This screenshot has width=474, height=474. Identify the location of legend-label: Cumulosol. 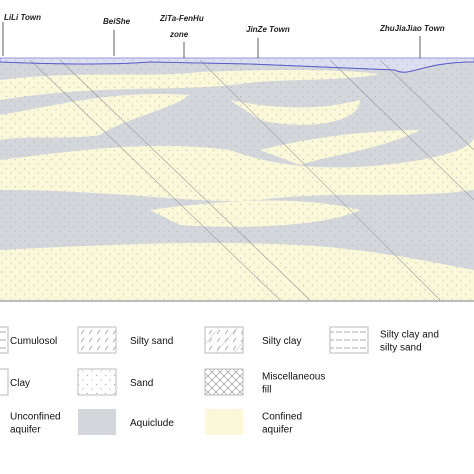
(33, 341).